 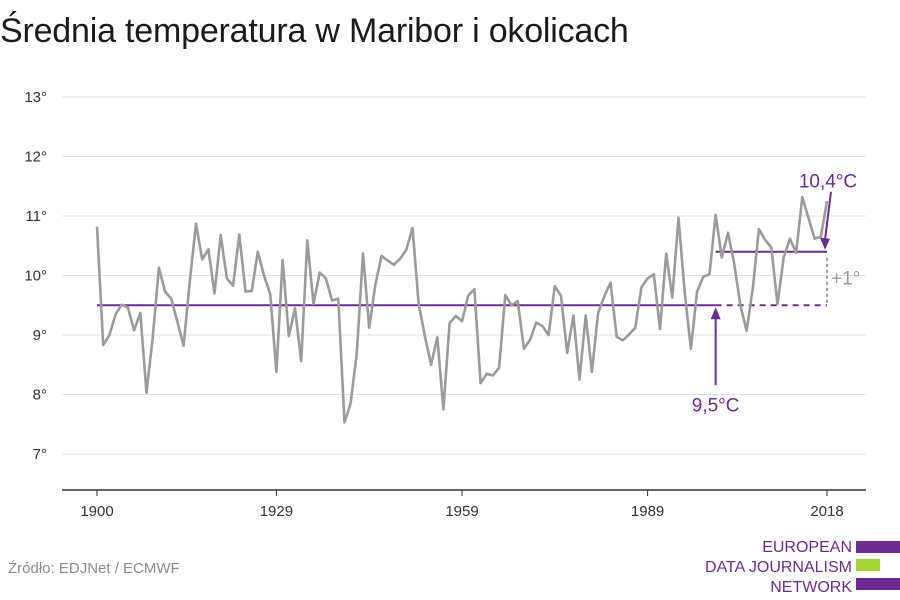 What do you see at coordinates (868, 565) in the screenshot?
I see `logo-bar-middle` at bounding box center [868, 565].